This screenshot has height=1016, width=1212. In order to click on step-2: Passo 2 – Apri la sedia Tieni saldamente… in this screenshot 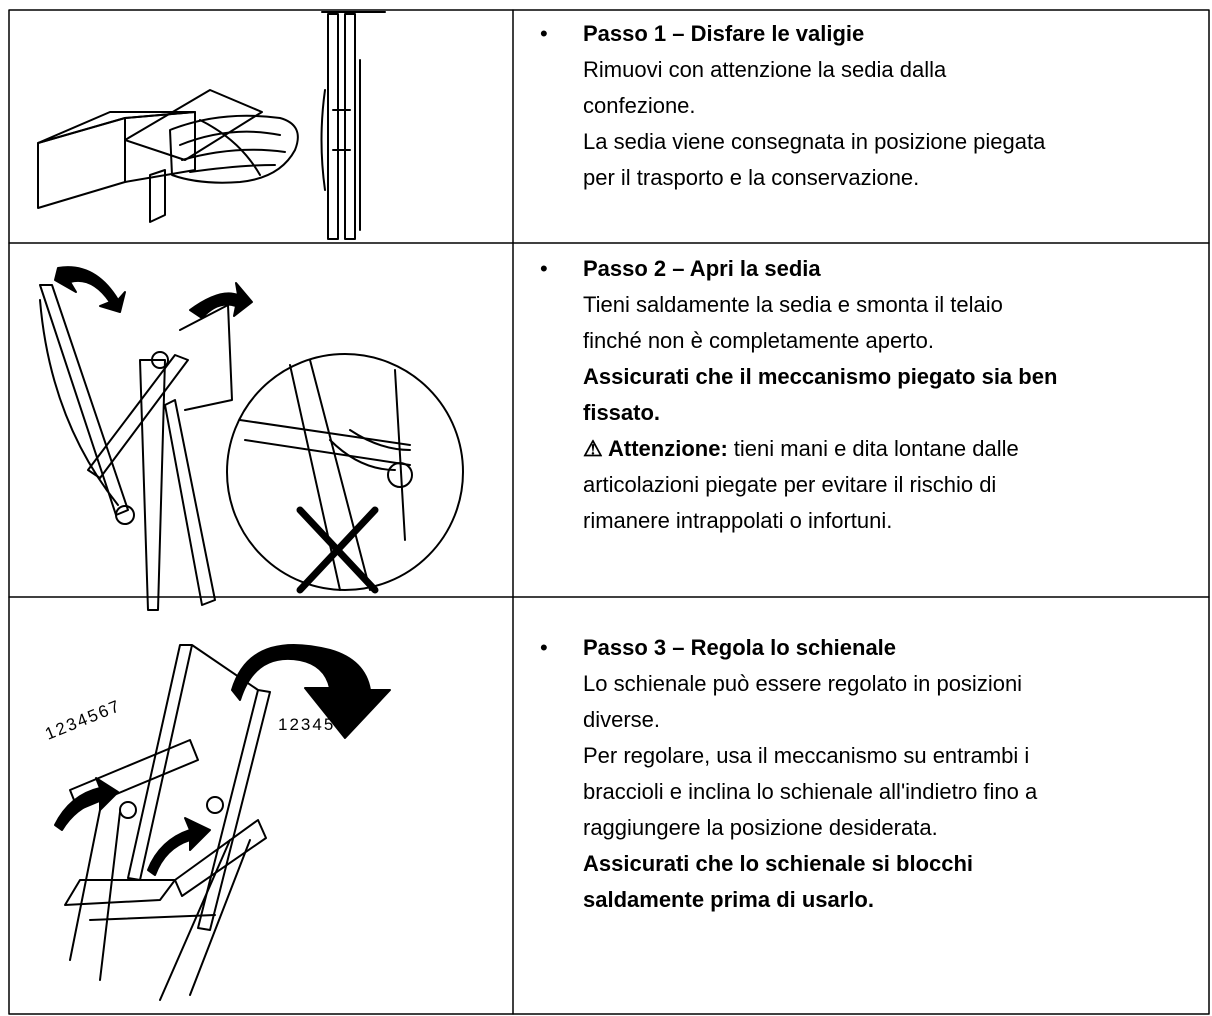, I will do `click(820, 395)`.